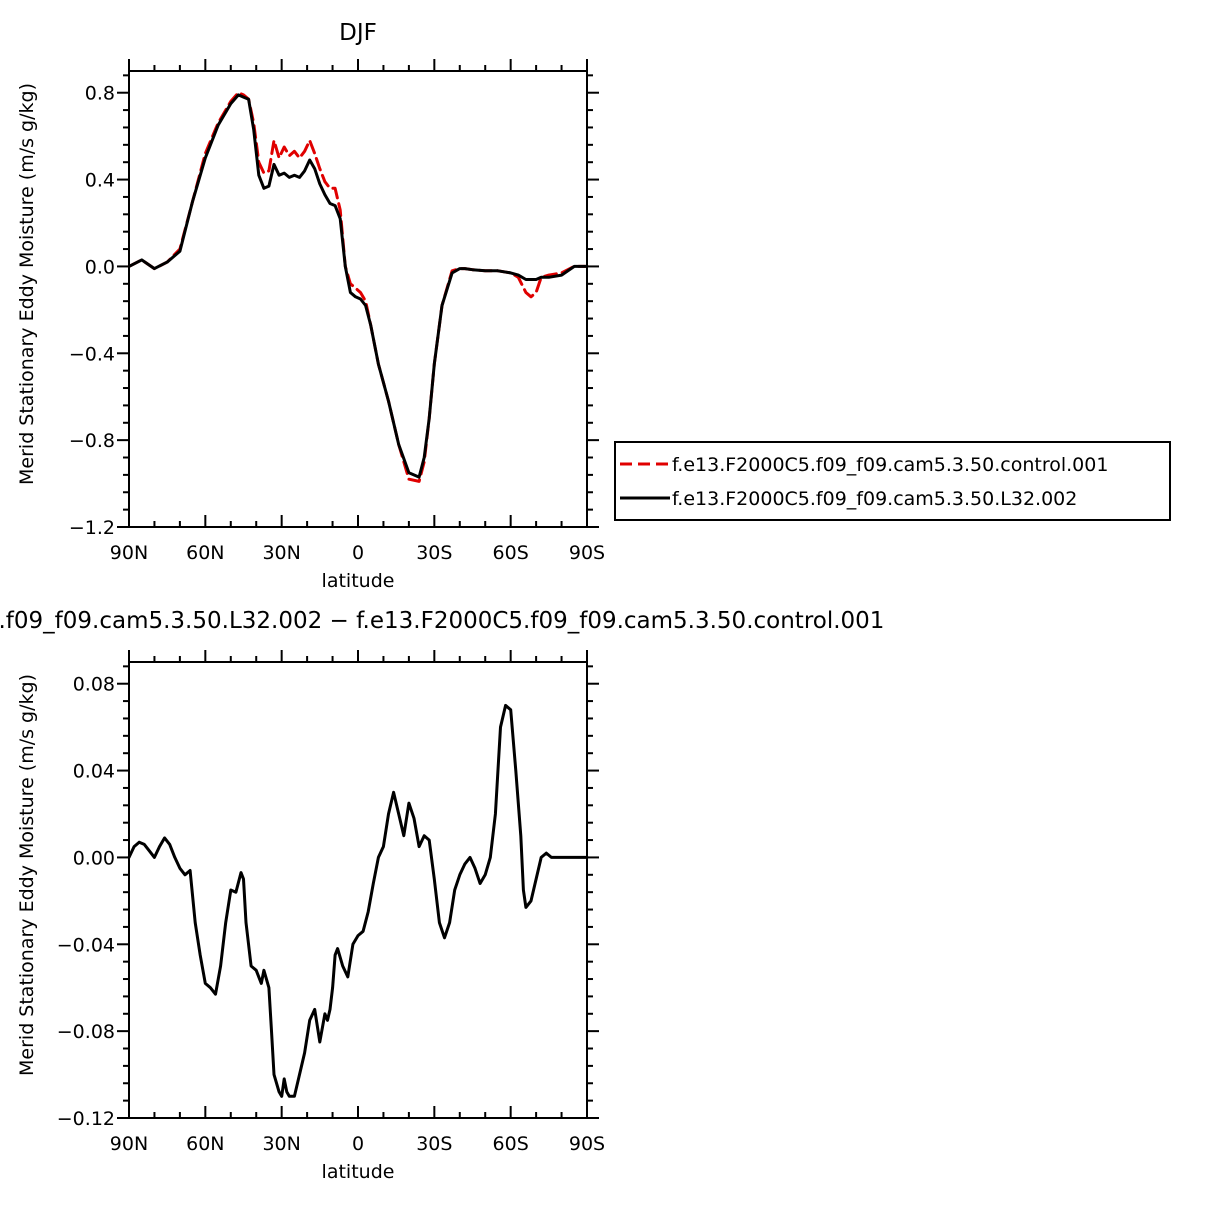 The image size is (1216, 1213). I want to click on top-chart-title: DJF, so click(358, 33).